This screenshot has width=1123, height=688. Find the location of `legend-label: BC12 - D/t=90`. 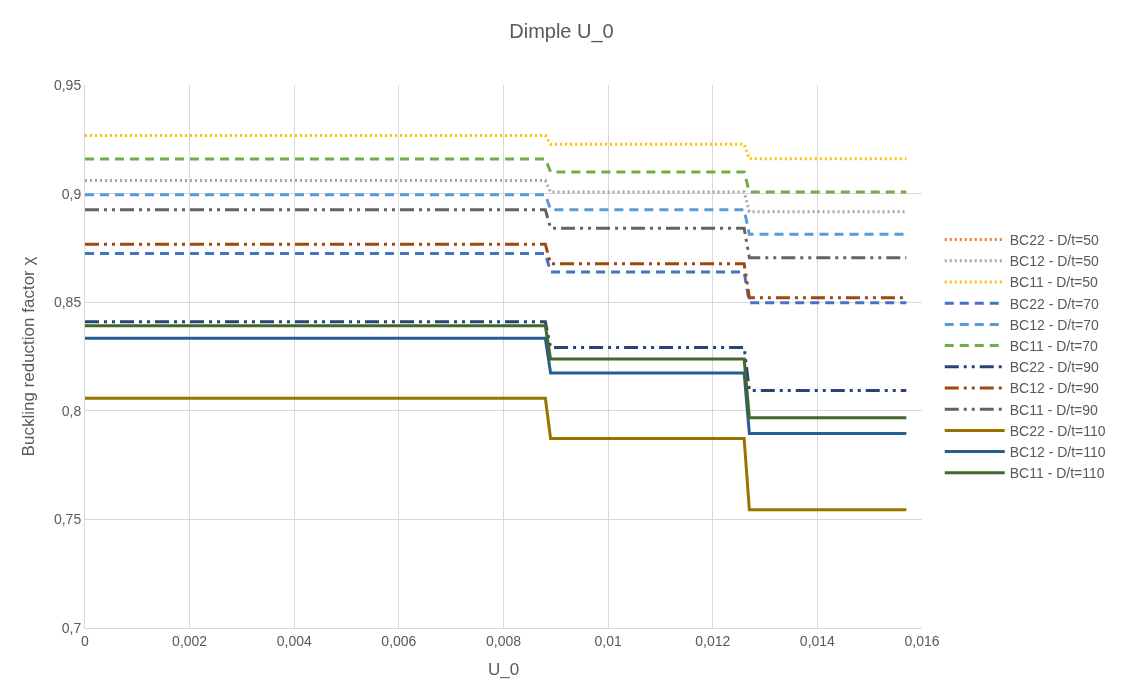

legend-label: BC12 - D/t=90 is located at coordinates (1054, 388).